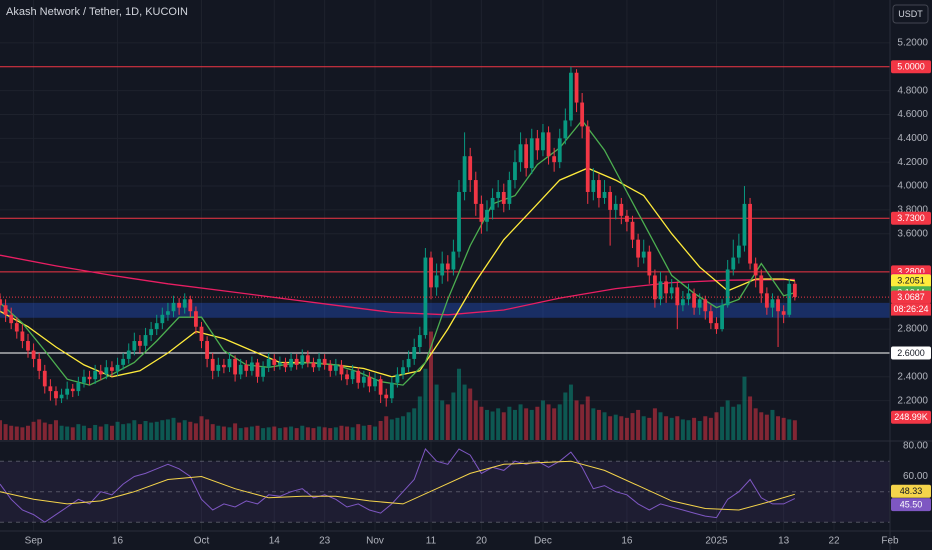 This screenshot has width=932, height=550. I want to click on x-tick-label: 16, so click(118, 541).